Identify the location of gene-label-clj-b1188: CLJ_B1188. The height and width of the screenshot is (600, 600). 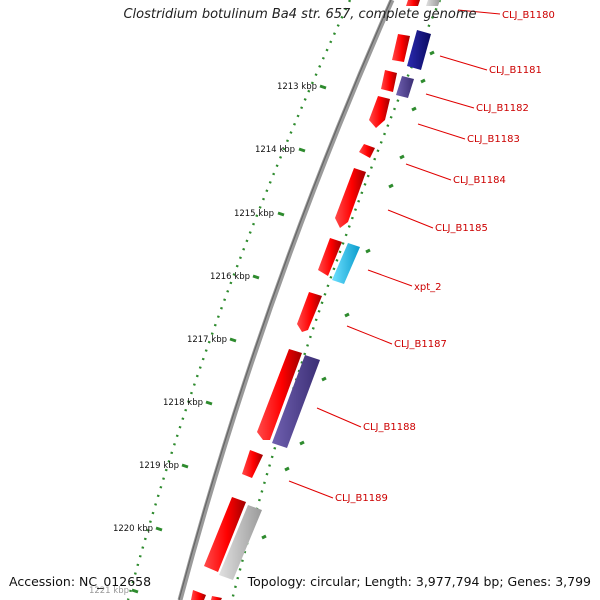
(389, 427).